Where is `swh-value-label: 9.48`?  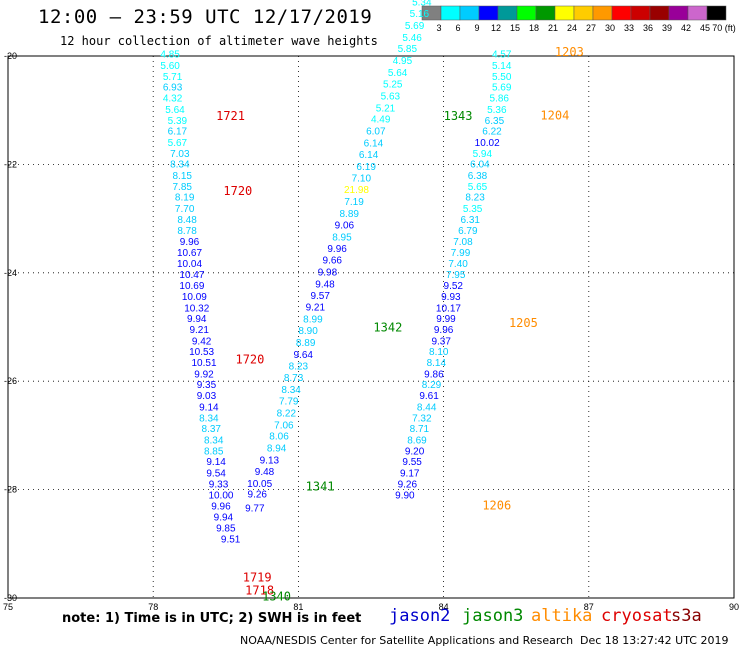
swh-value-label: 9.48 is located at coordinates (265, 472).